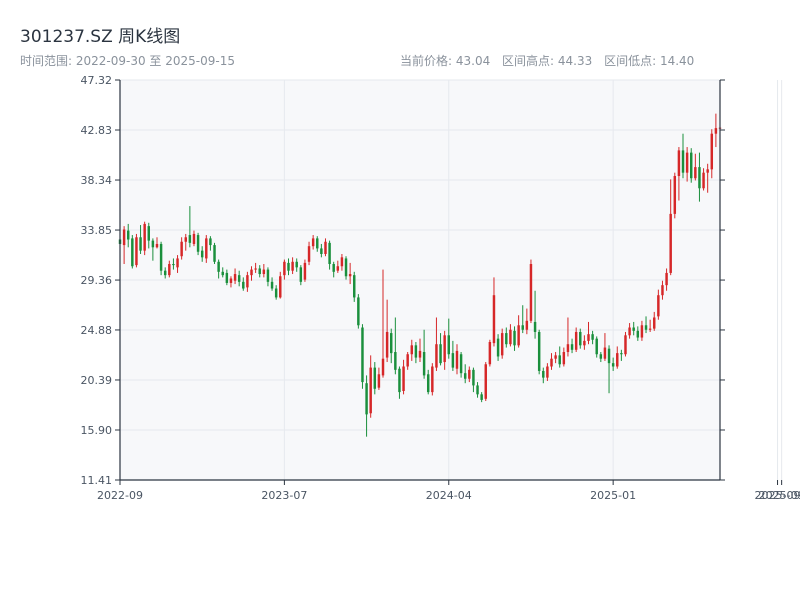 The image size is (800, 600). Describe the element at coordinates (551, 60) in the screenshot. I see `price-stats: 当前价格: 43.04 区间高点: 44.33 区间低点: 14.40` at that location.